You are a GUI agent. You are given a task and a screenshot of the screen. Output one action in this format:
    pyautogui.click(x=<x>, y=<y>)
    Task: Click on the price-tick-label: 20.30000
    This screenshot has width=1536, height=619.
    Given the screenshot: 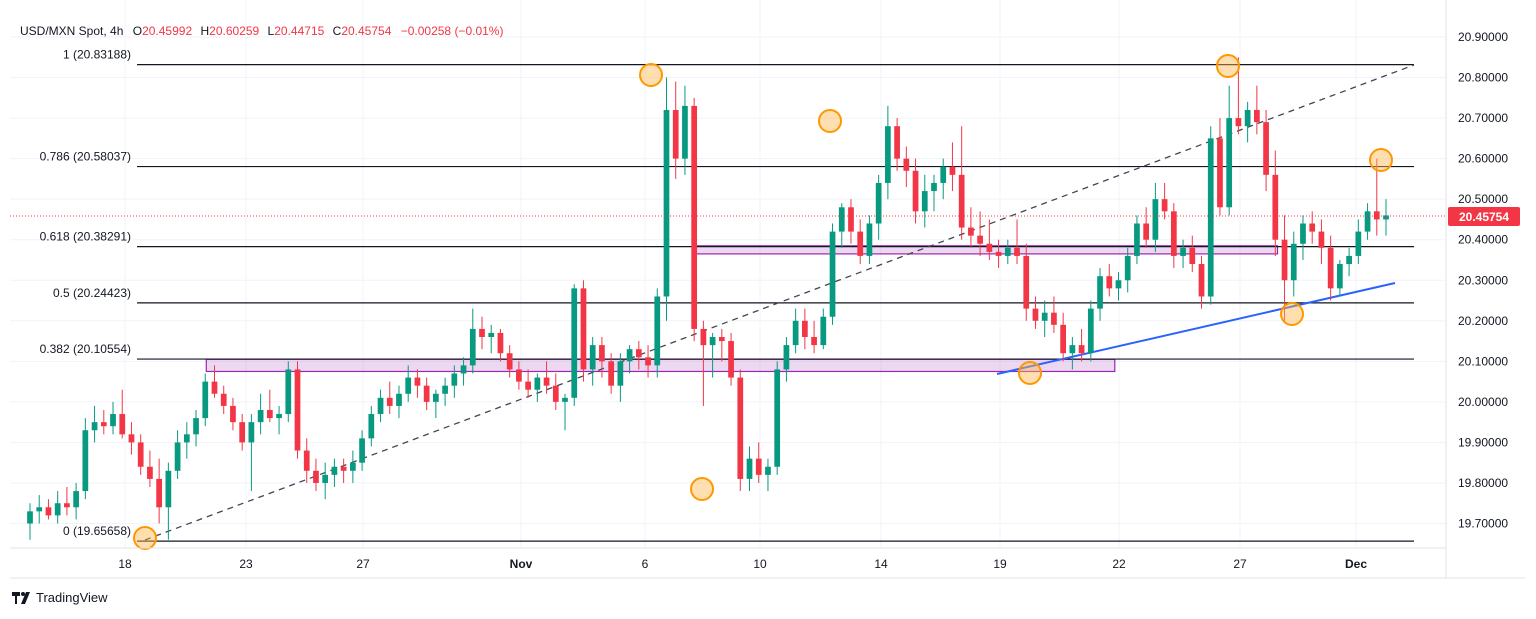 What is the action you would take?
    pyautogui.click(x=1483, y=280)
    